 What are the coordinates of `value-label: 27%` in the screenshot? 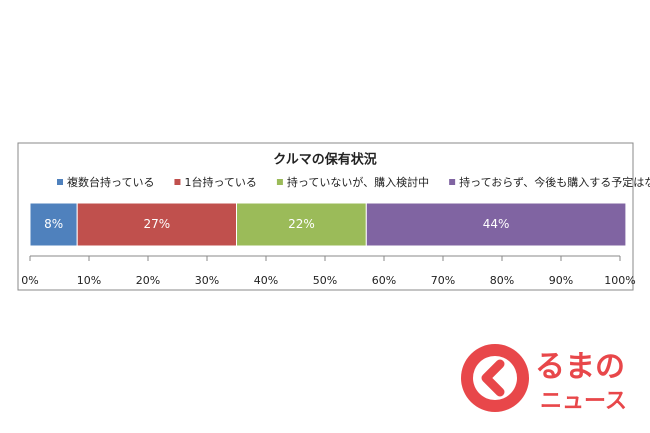 It's located at (157, 224).